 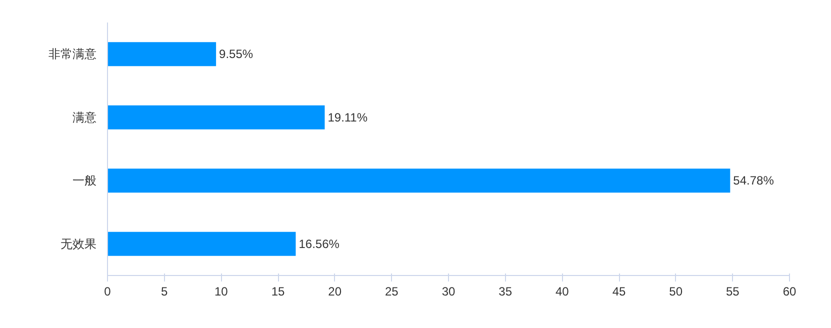 I want to click on data-label: 19.11%, so click(x=348, y=117).